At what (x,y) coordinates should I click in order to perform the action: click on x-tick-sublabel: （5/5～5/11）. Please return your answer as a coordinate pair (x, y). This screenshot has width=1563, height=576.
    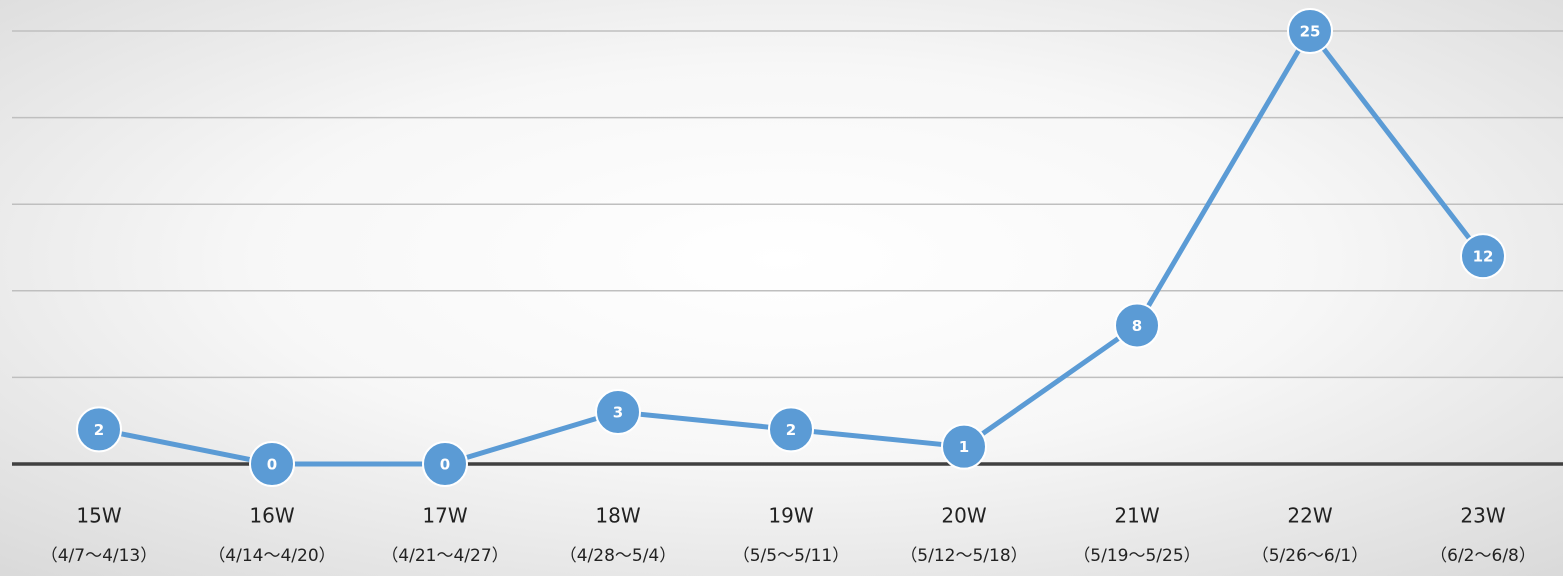
    Looking at the image, I should click on (791, 556).